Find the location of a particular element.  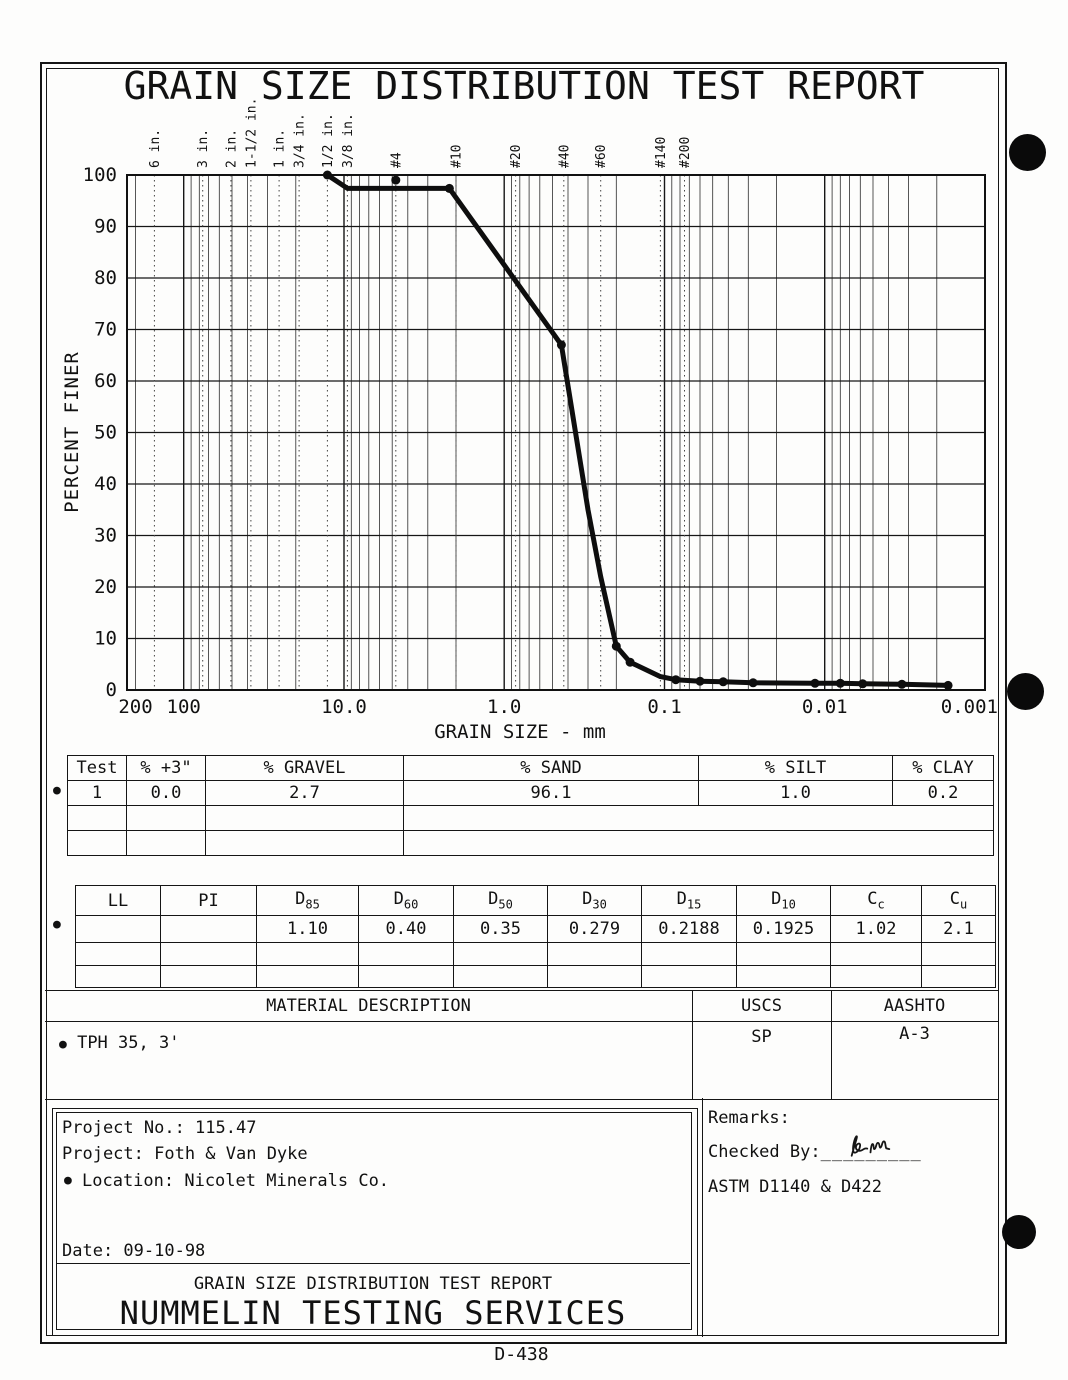

signature is located at coordinates (870, 1146).